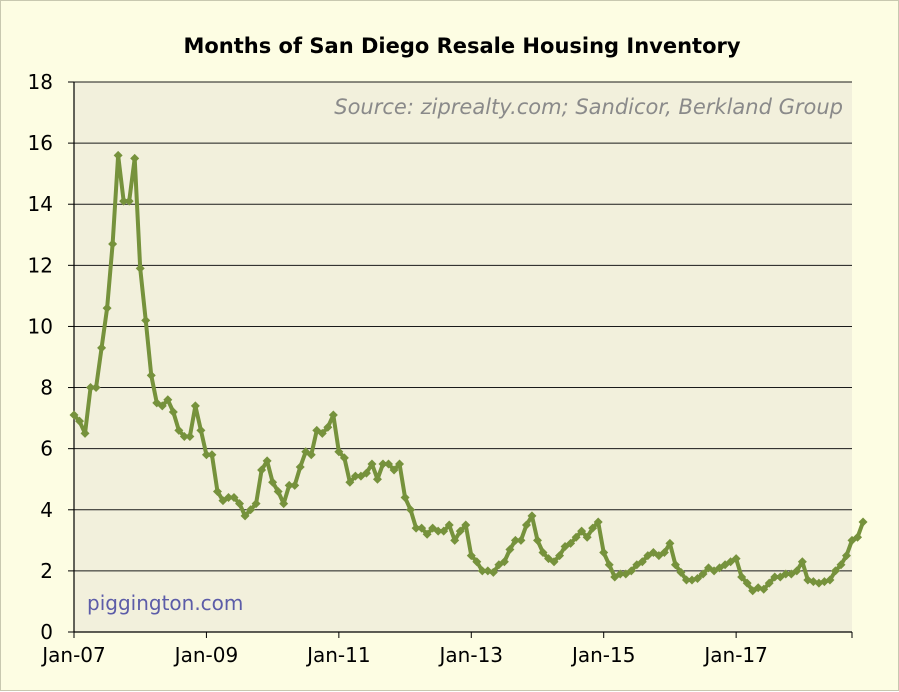  I want to click on watermark-text: piggington.com, so click(165, 603).